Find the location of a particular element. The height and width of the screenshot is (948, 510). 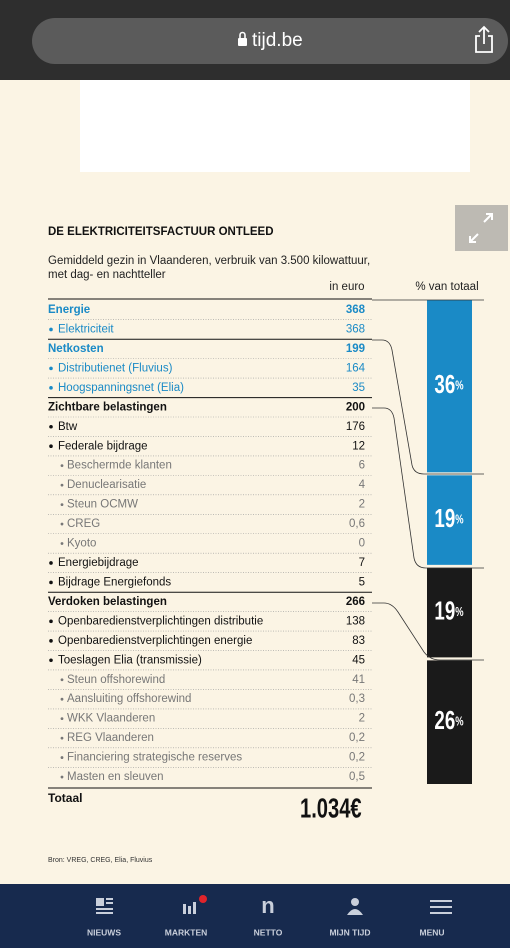

row-label: Btw is located at coordinates (68, 427).